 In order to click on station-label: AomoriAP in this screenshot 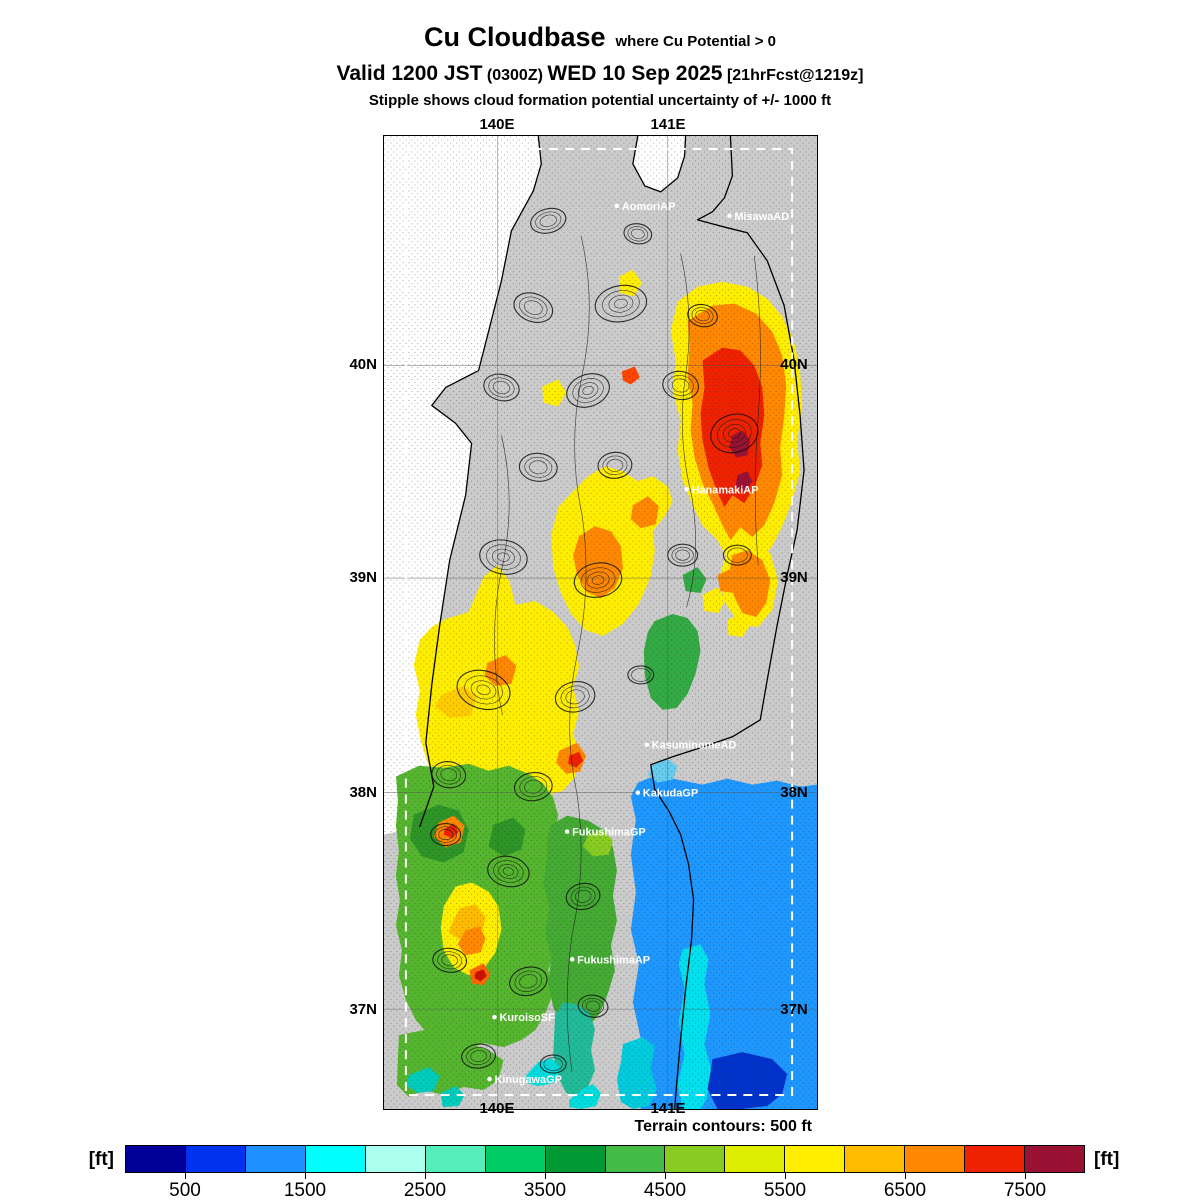, I will do `click(648, 207)`.